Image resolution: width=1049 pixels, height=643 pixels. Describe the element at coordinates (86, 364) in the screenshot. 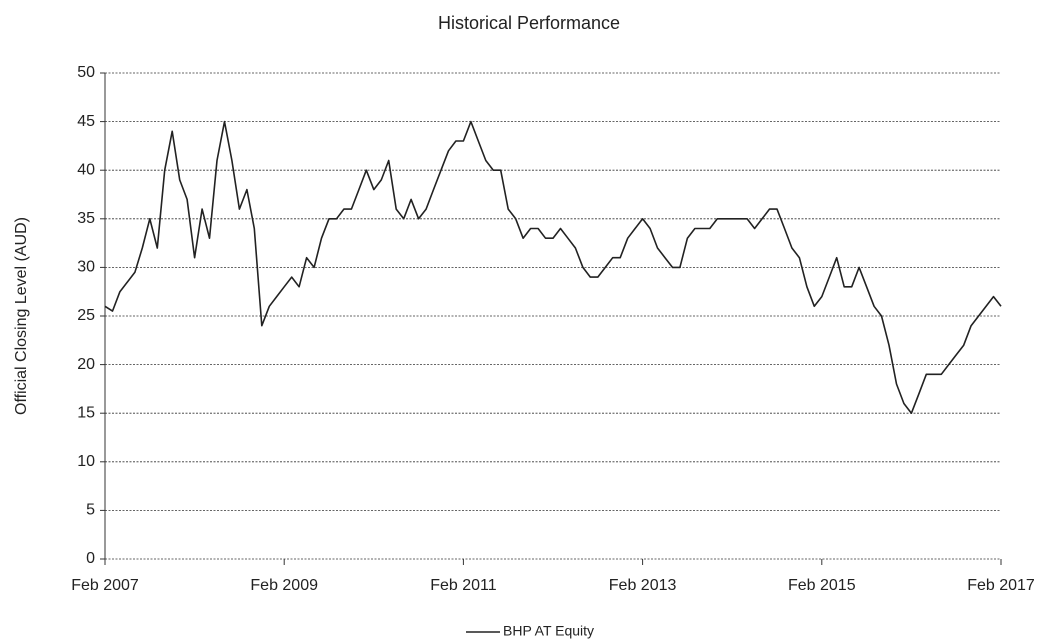

I see `y-tick-label: 20` at that location.